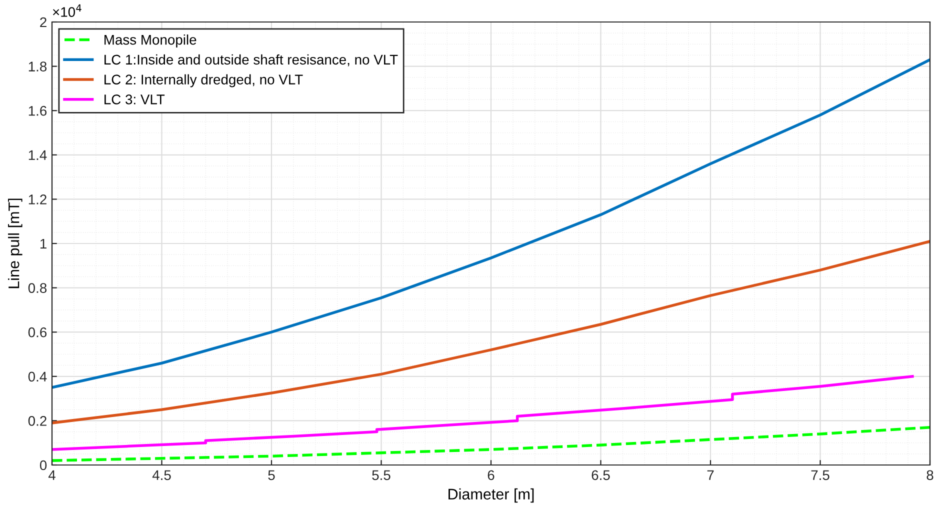  I want to click on x-tick-label: 7.5, so click(820, 475).